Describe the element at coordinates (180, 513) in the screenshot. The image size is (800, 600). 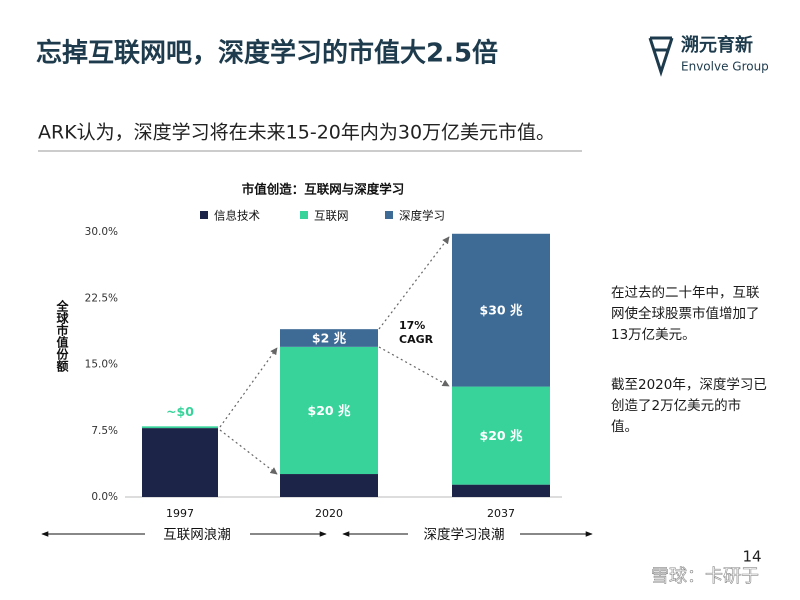
I see `x-tick-label: 1997` at that location.